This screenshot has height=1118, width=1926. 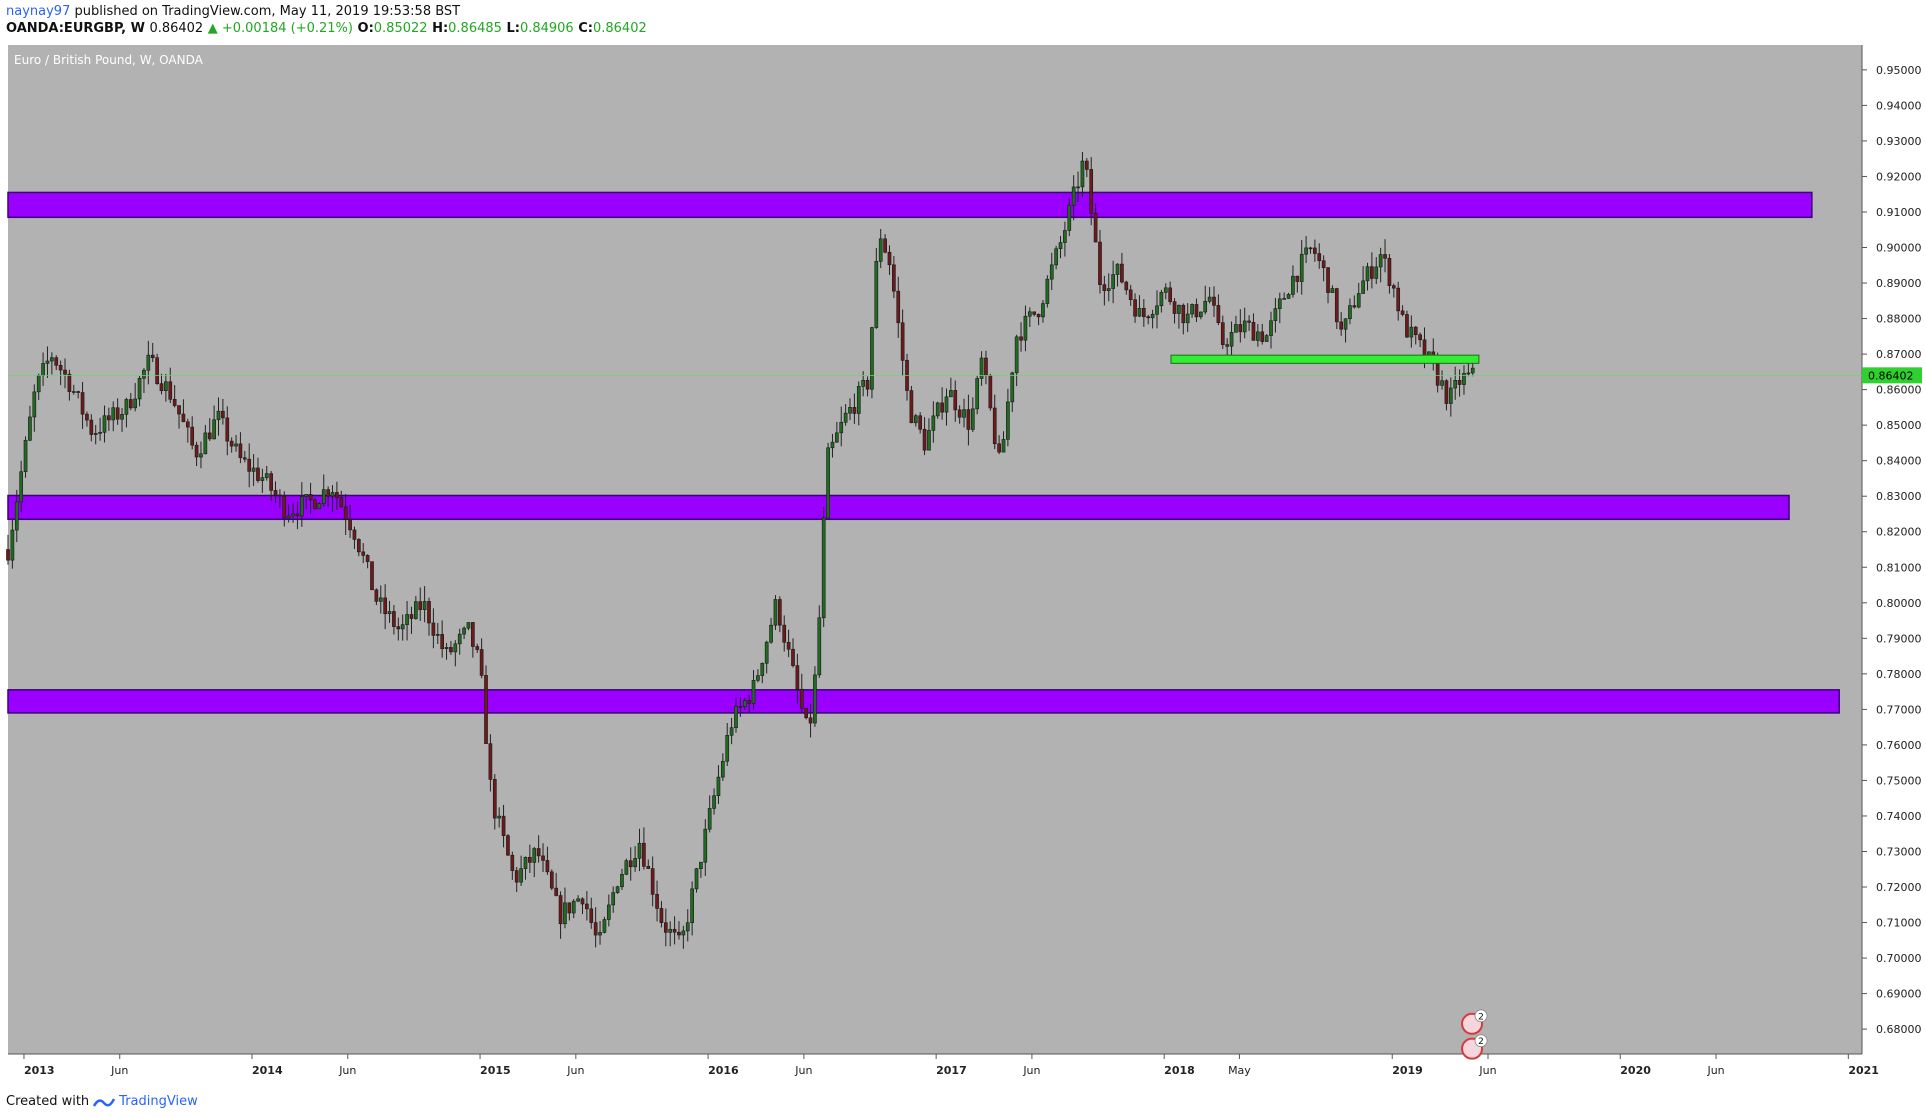 What do you see at coordinates (280, 28) in the screenshot?
I see `price-change: ▲ +0.00184 (+0.21%)` at bounding box center [280, 28].